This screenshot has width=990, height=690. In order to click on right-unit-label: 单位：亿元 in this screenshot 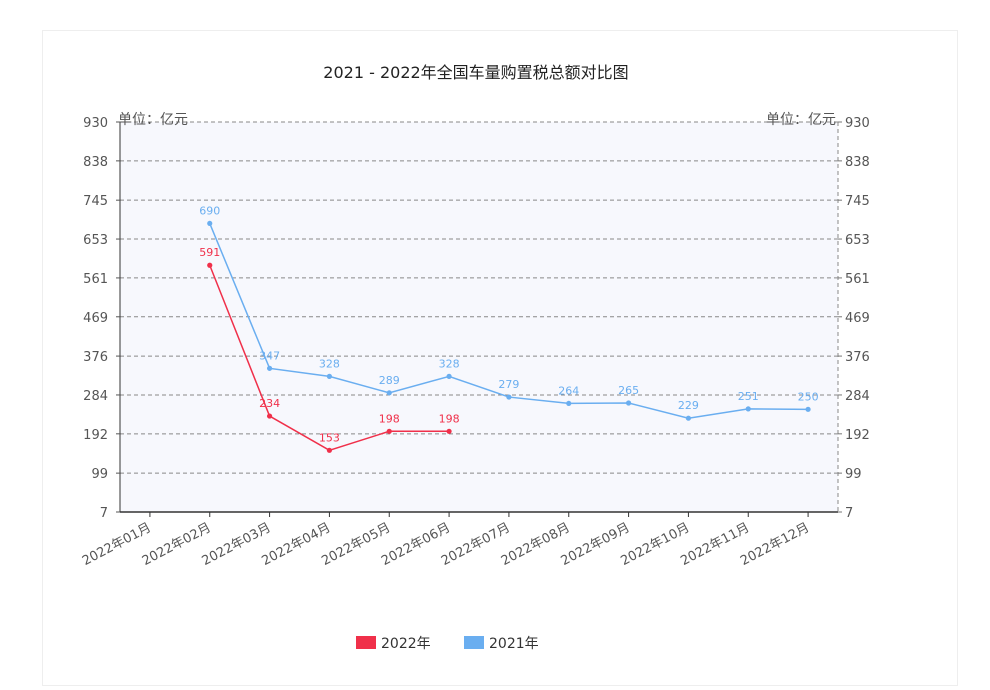, I will do `click(801, 120)`.